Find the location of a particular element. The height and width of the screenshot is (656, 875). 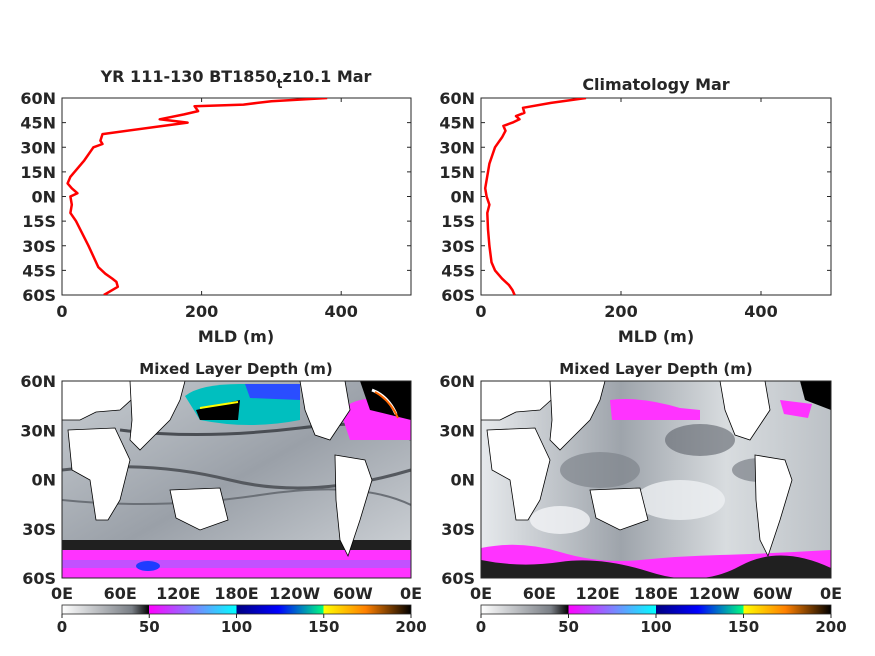

chart-title-climatology: Climatology Mar is located at coordinates (655, 84).